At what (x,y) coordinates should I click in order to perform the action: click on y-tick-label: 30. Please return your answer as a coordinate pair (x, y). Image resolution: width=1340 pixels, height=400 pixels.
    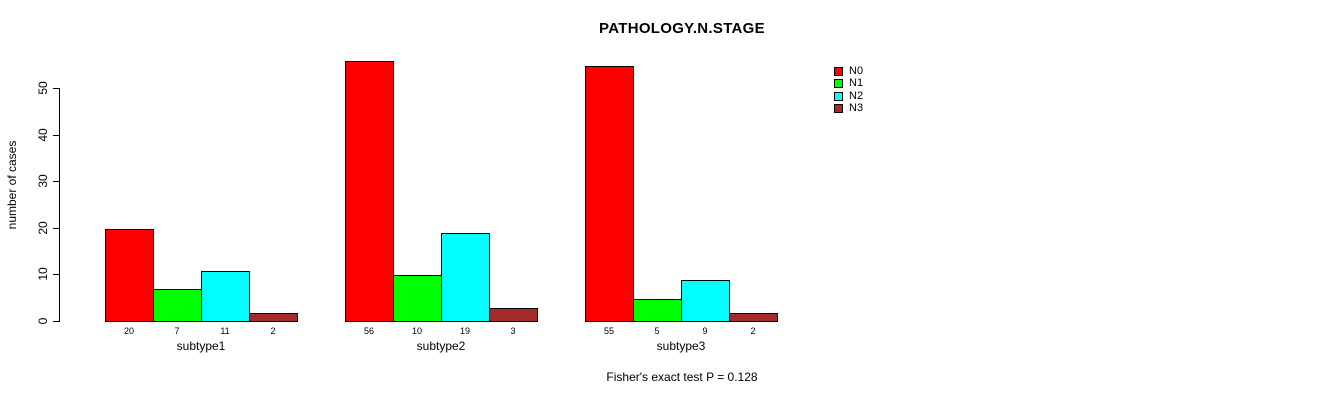
    Looking at the image, I should click on (43, 181).